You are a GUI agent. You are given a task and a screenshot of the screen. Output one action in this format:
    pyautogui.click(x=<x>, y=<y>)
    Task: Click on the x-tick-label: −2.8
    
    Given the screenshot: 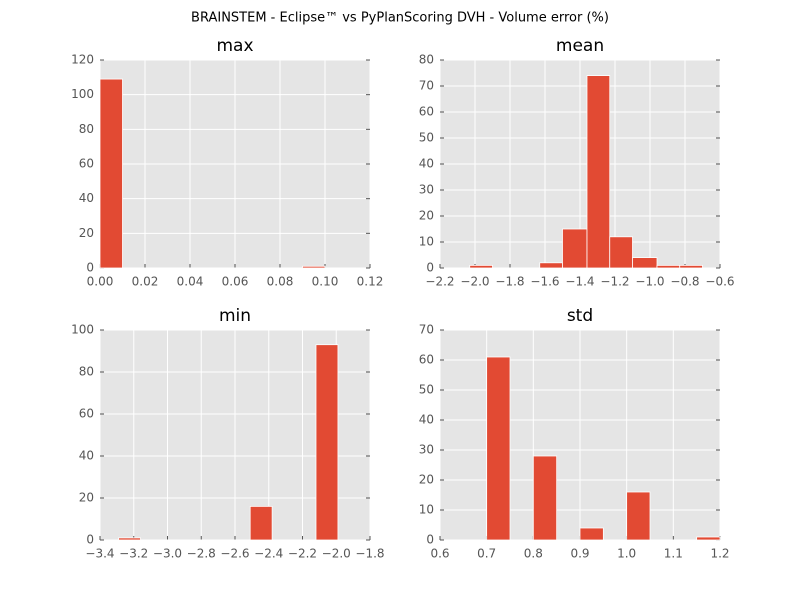 What is the action you would take?
    pyautogui.click(x=201, y=554)
    